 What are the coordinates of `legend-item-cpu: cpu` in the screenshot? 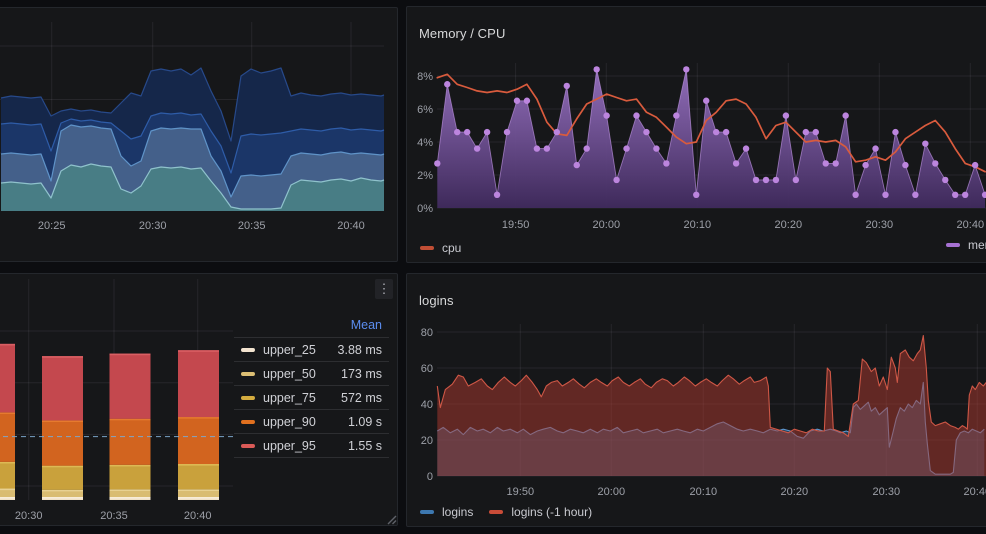 It's located at (440, 248).